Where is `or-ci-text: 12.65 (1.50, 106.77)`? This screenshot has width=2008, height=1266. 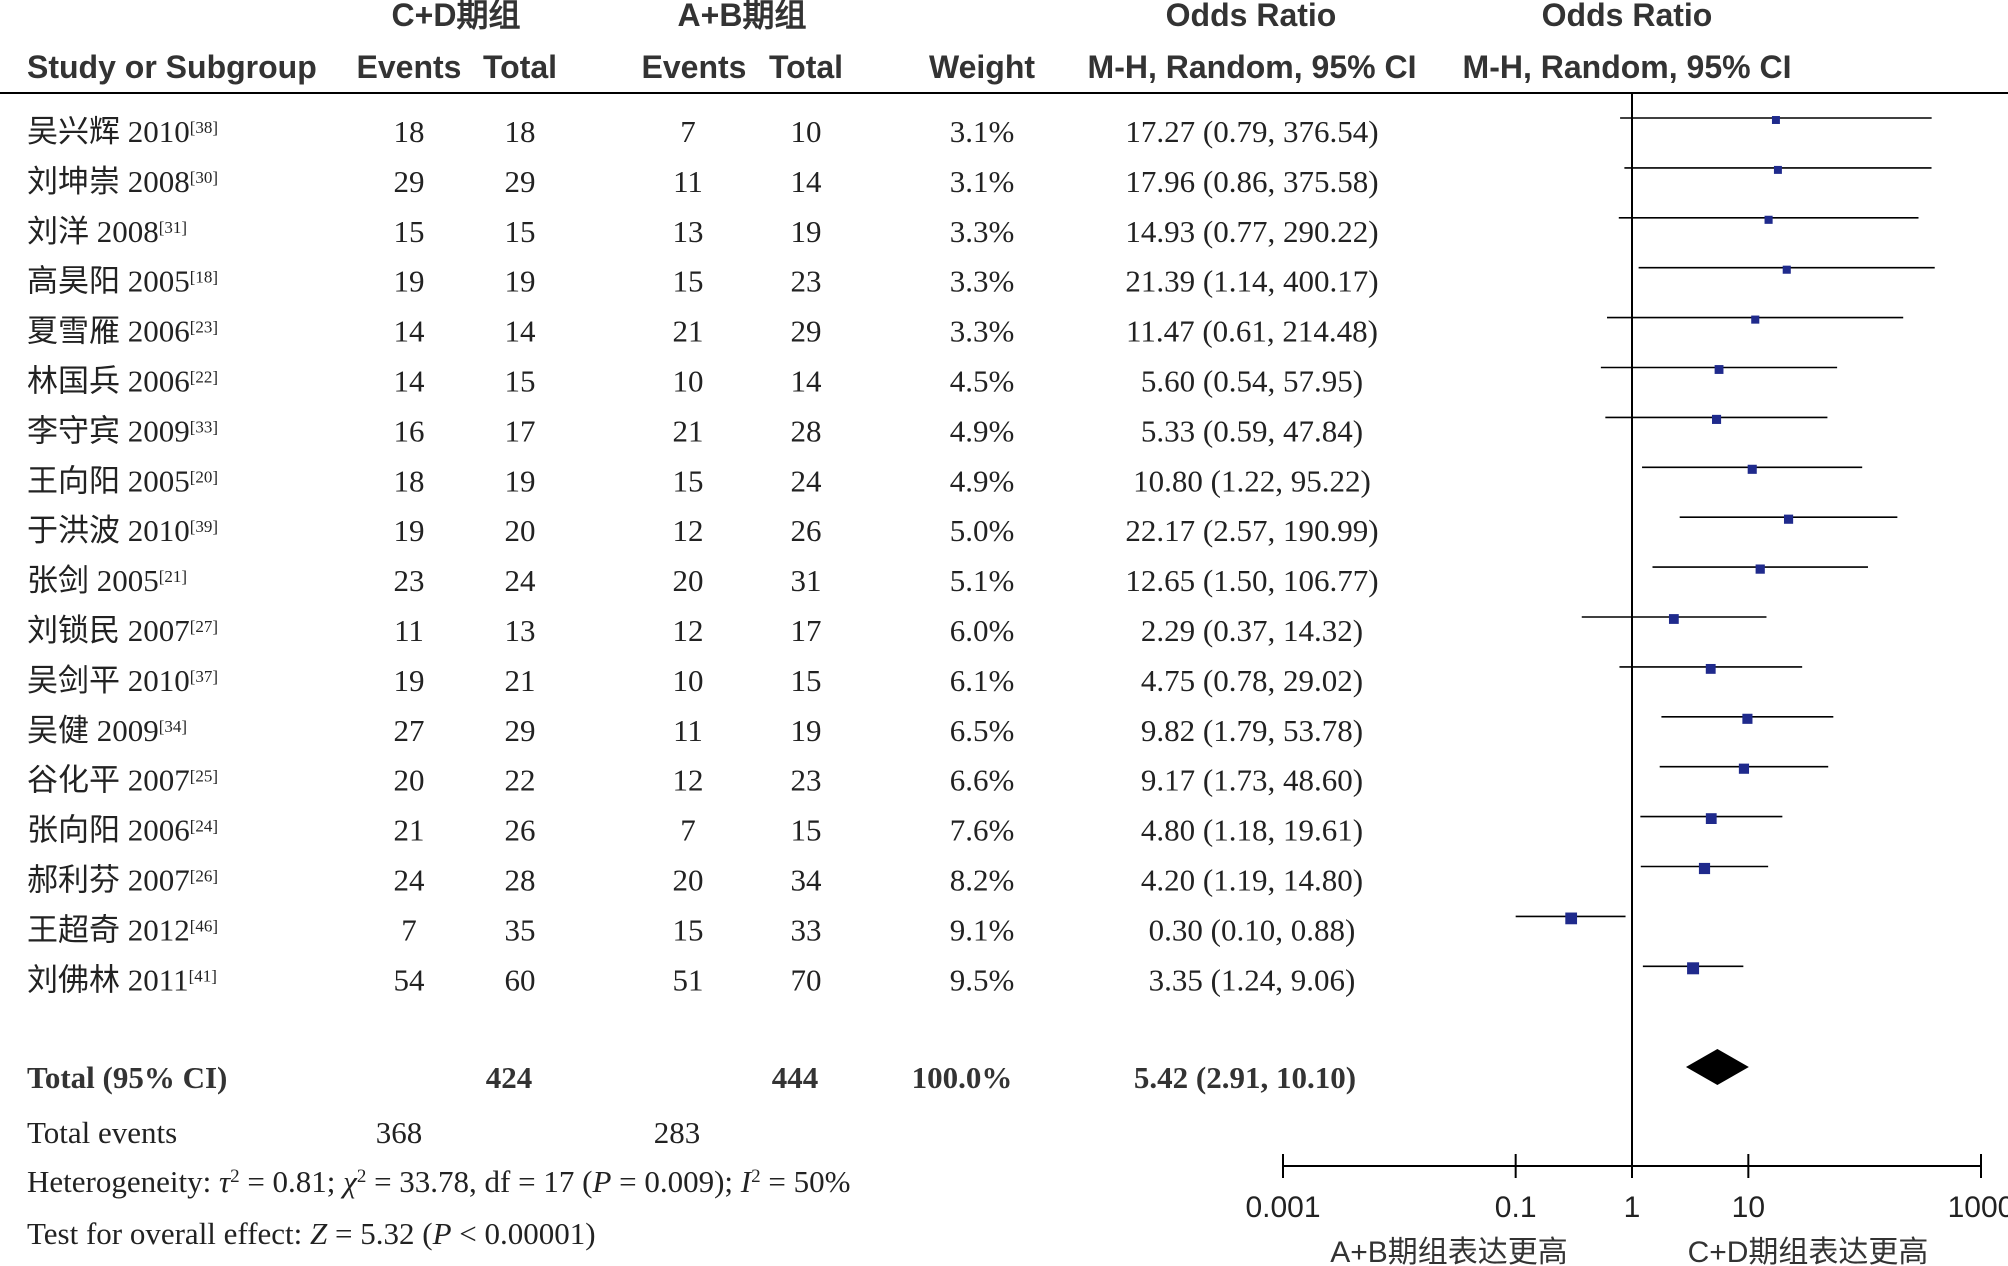 or-ci-text: 12.65 (1.50, 106.77) is located at coordinates (1251, 580).